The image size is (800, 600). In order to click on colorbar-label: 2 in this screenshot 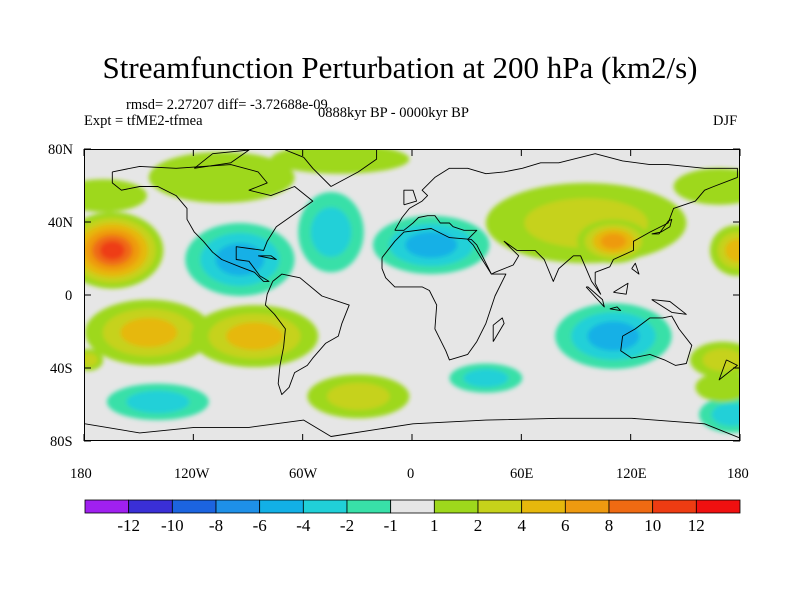, I will do `click(478, 525)`.